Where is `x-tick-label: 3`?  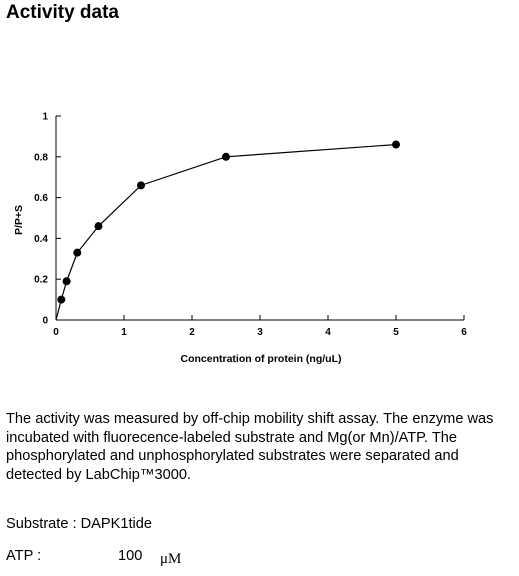 x-tick-label: 3 is located at coordinates (260, 332).